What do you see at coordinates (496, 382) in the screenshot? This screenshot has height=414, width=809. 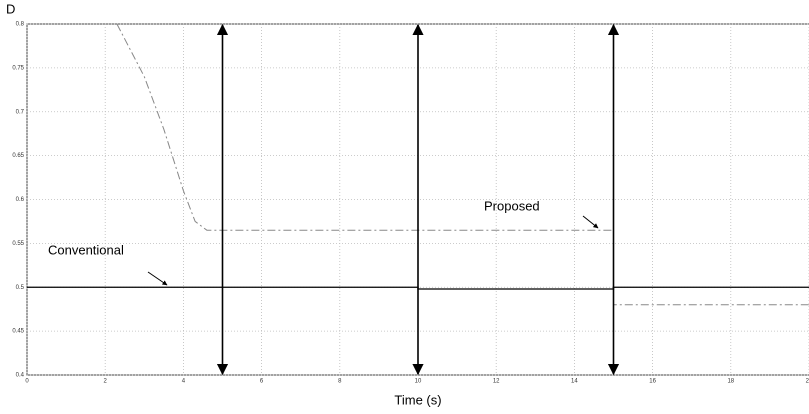 I see `x-tick-label: 12` at bounding box center [496, 382].